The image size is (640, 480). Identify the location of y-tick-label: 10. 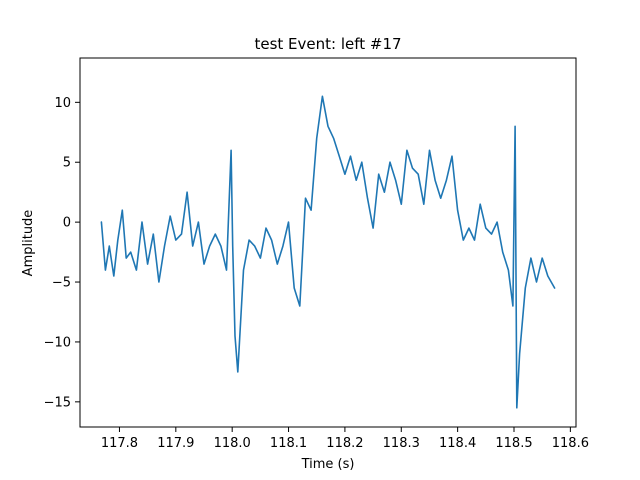
(62, 103).